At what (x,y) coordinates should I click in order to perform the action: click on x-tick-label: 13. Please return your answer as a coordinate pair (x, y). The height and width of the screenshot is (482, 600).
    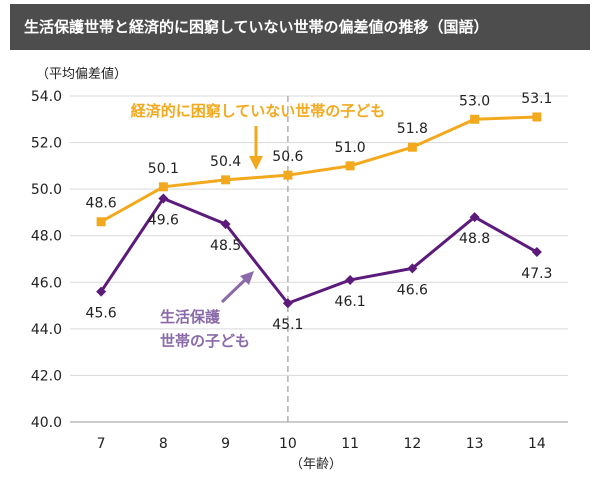
    Looking at the image, I should click on (475, 444).